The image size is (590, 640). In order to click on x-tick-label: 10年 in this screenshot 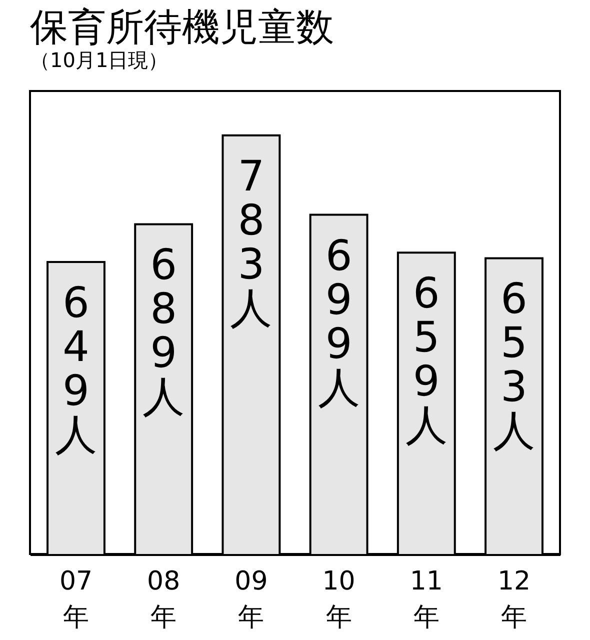, I will do `click(339, 599)`.